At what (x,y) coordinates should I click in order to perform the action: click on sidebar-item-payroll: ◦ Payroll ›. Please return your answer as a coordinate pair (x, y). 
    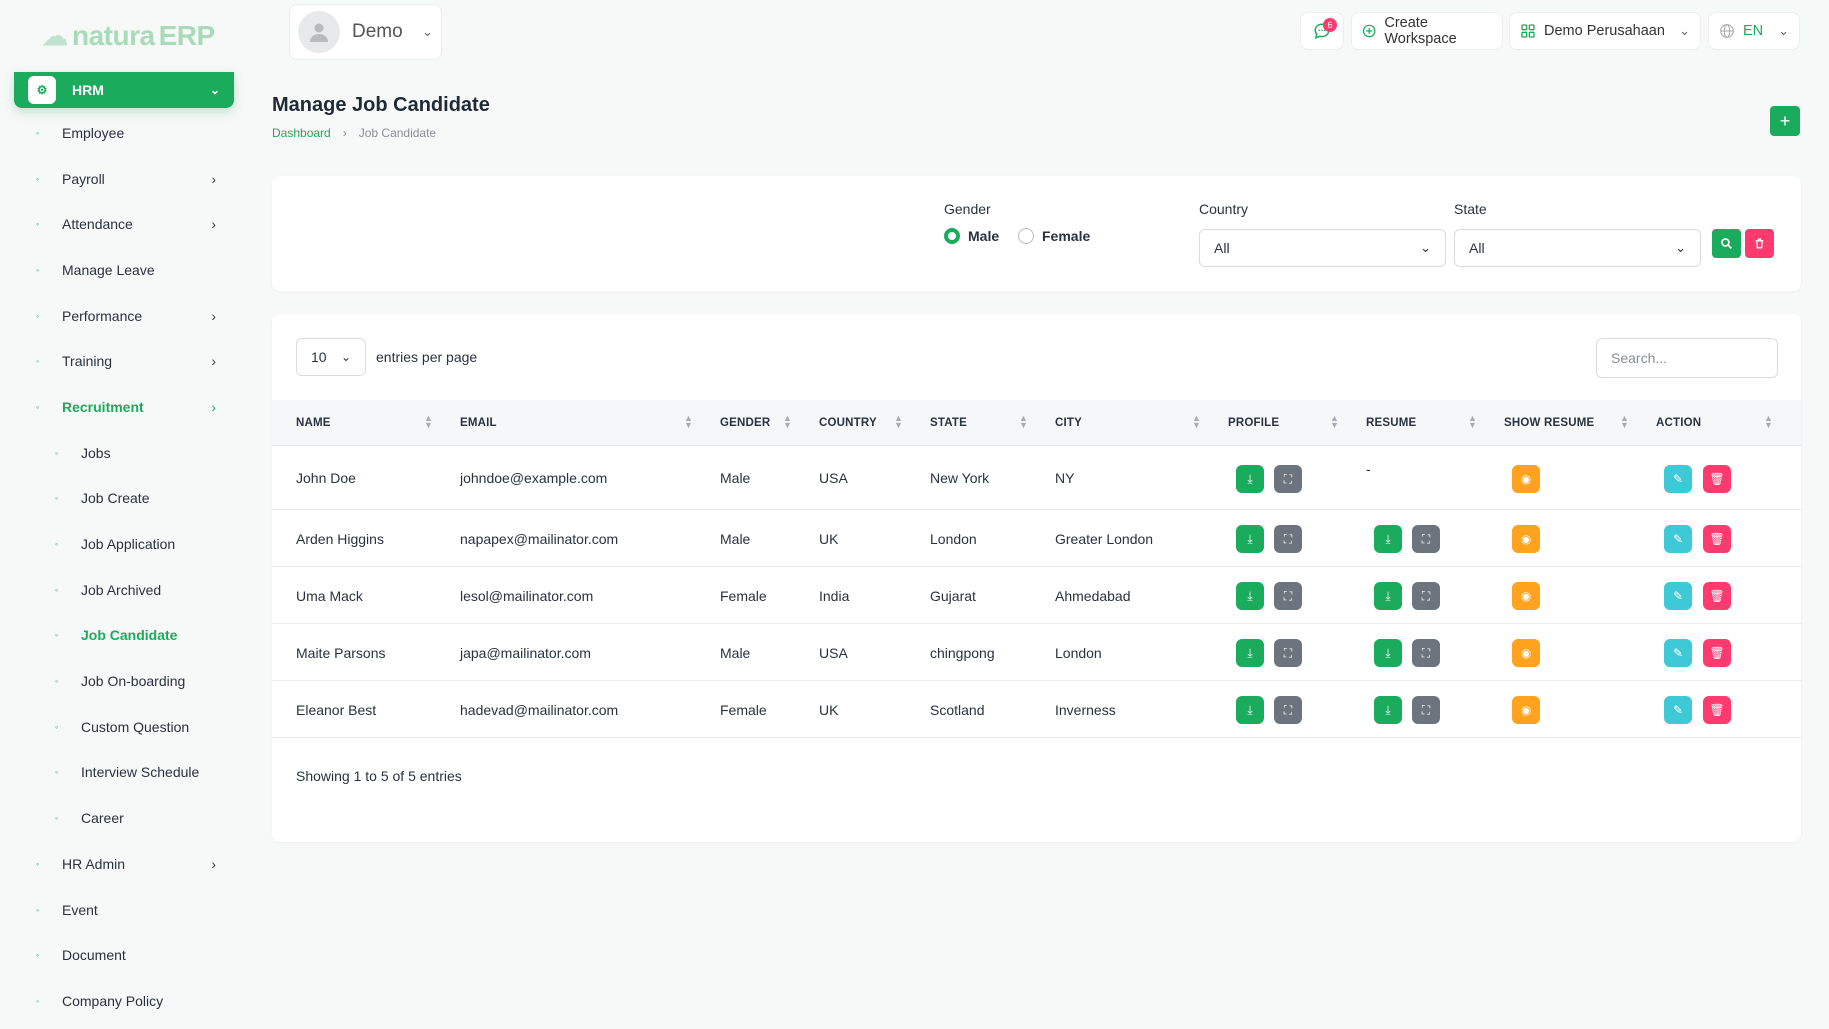
    Looking at the image, I should click on (124, 179).